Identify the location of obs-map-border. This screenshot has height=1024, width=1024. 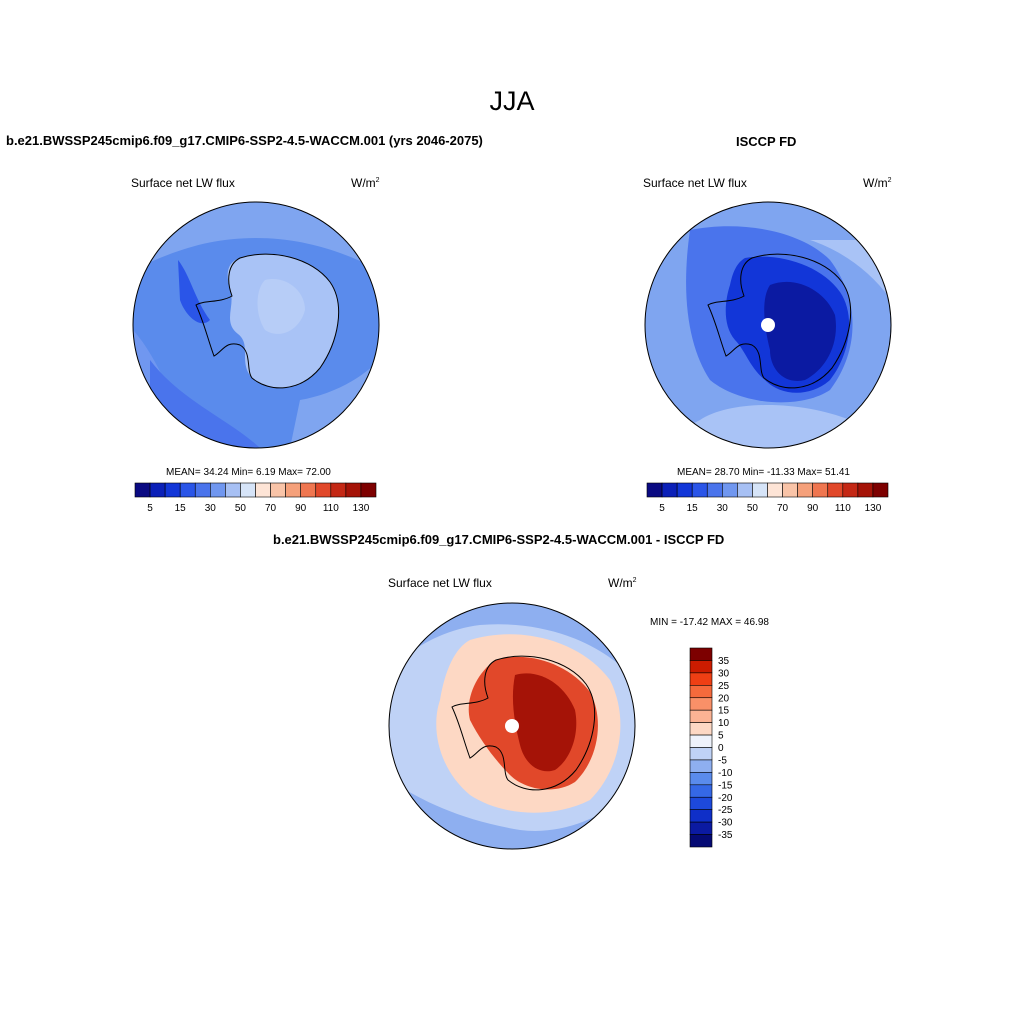
(768, 325).